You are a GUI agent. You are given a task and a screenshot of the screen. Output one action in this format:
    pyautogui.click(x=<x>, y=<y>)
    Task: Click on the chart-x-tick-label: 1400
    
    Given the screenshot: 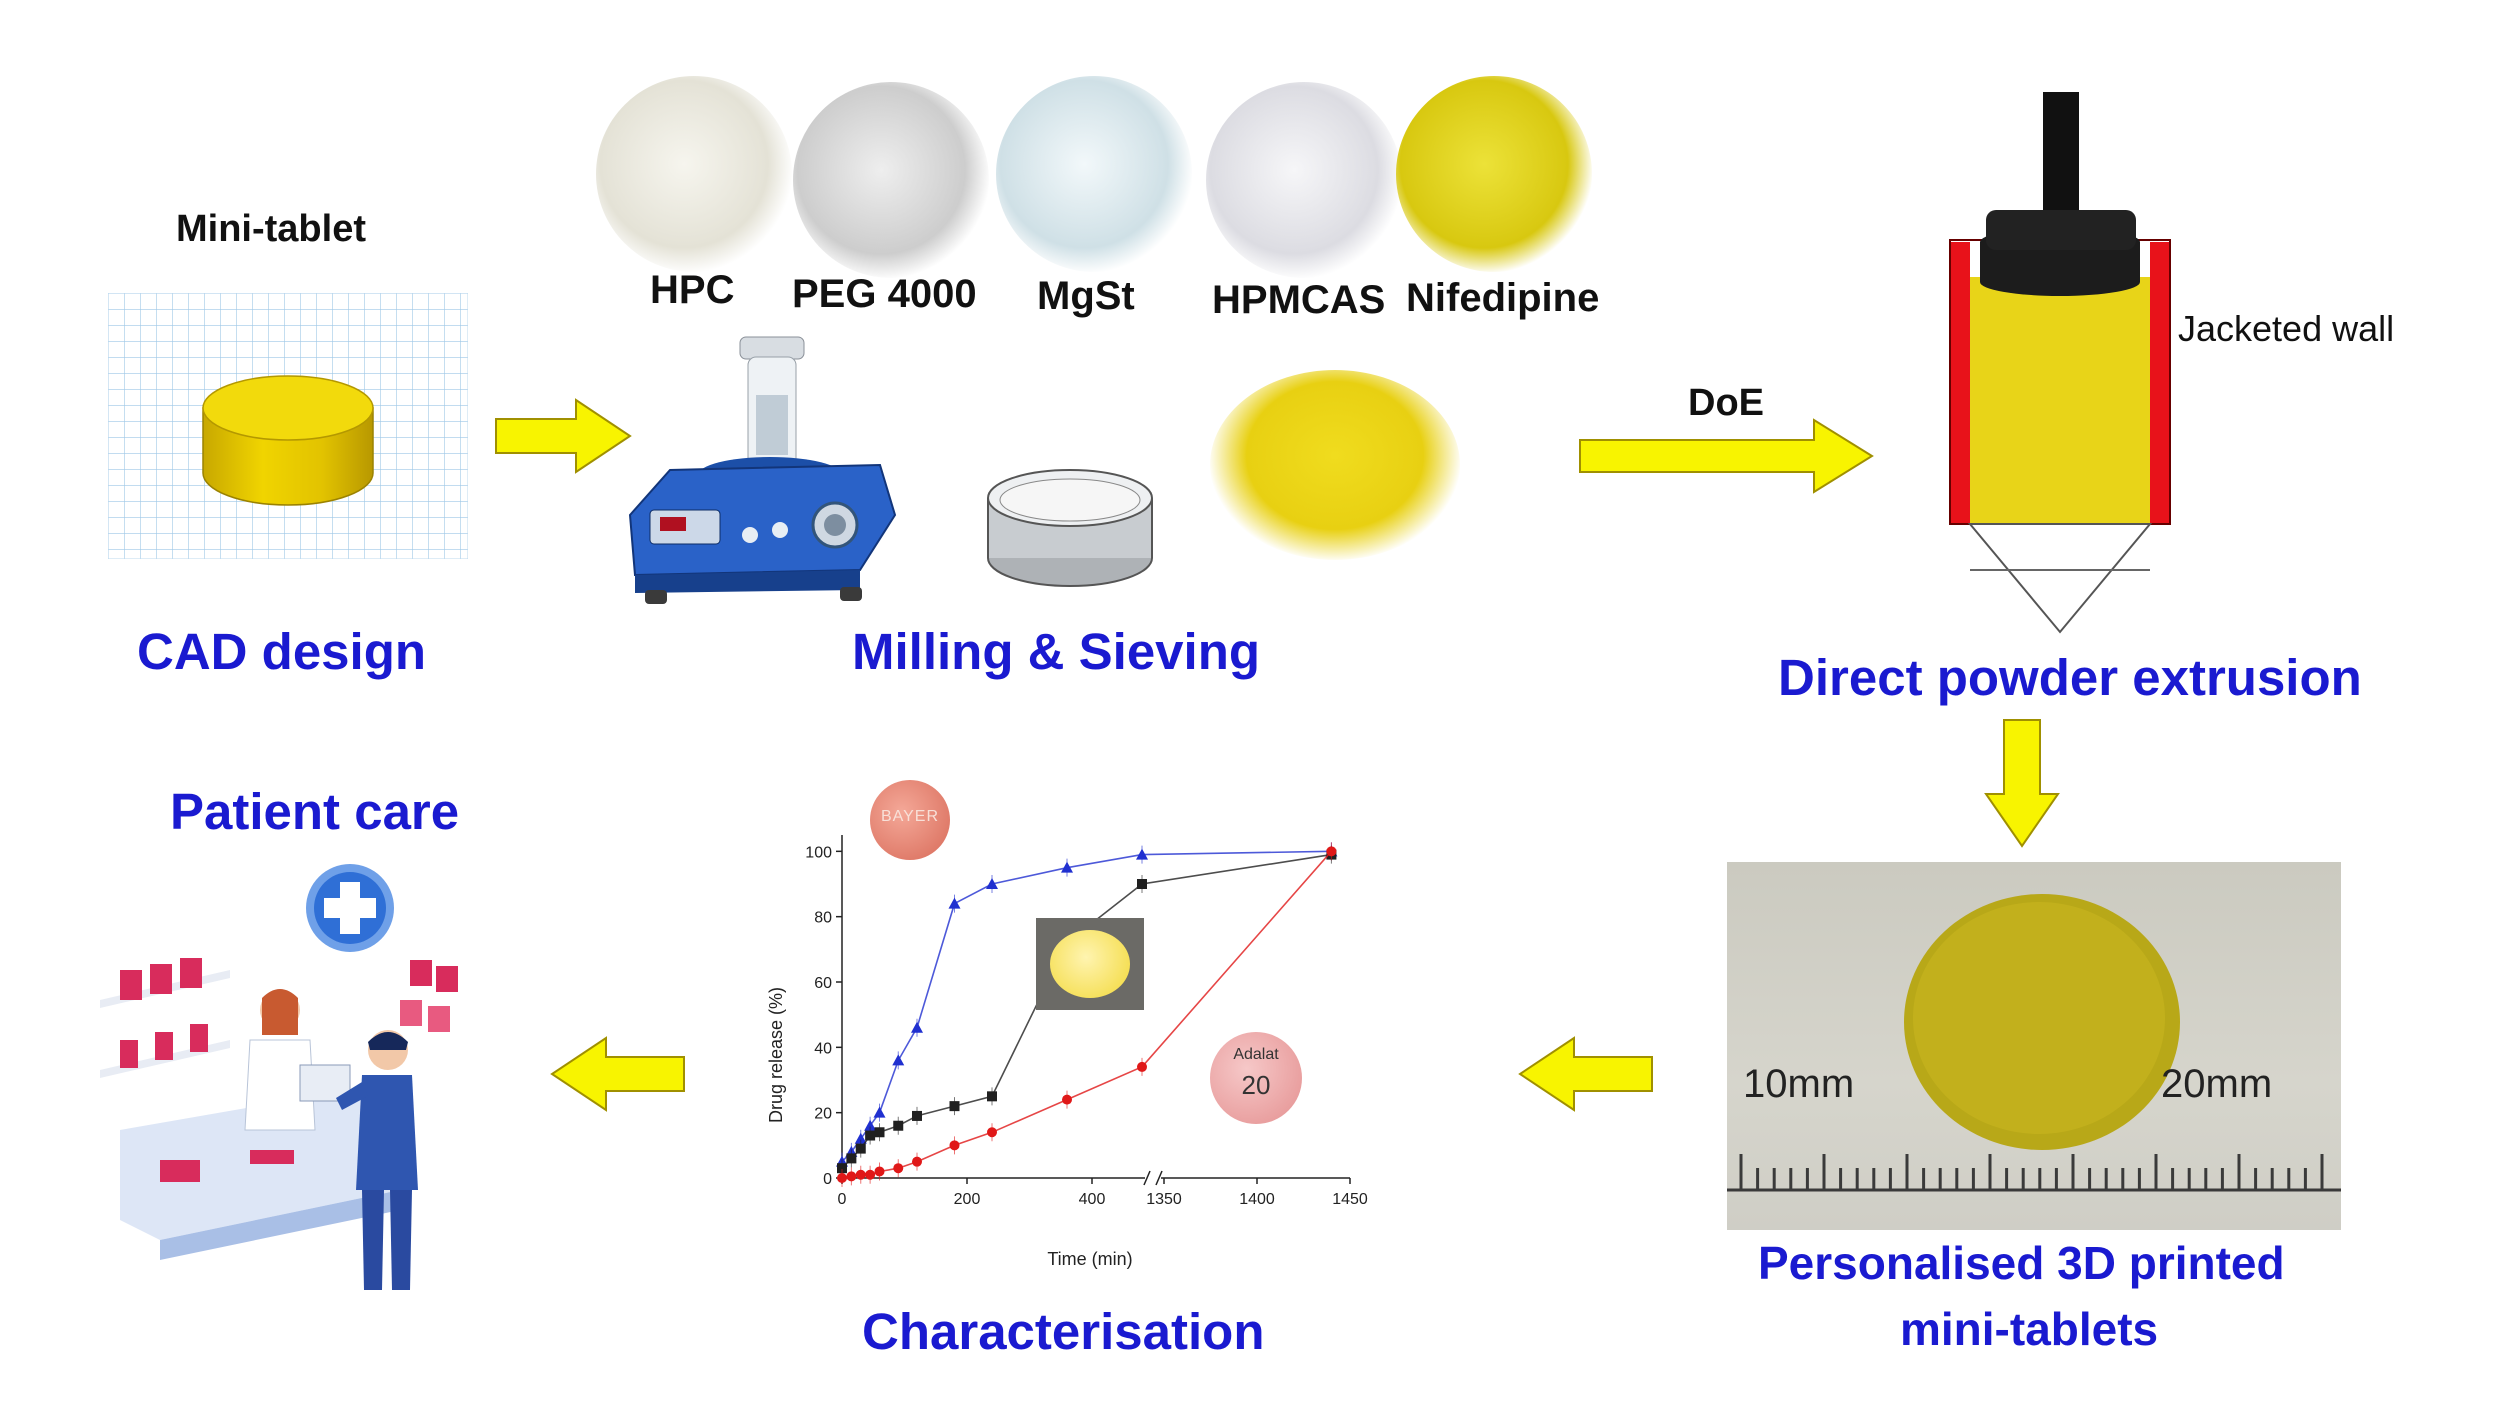 What is the action you would take?
    pyautogui.click(x=1257, y=1199)
    